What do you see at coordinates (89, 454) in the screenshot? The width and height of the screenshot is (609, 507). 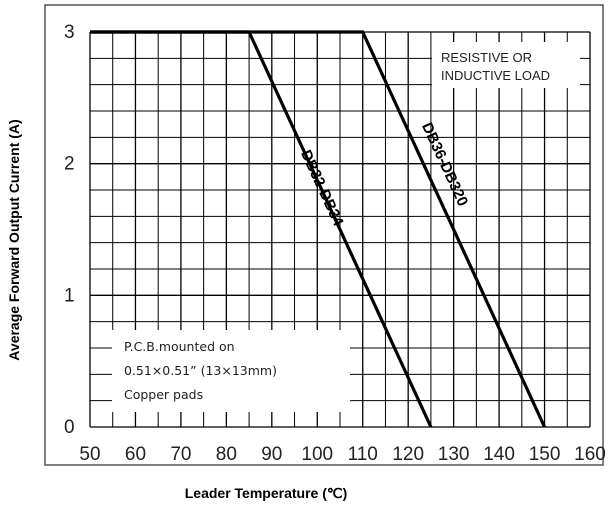 I see `x-tick-label: 50` at bounding box center [89, 454].